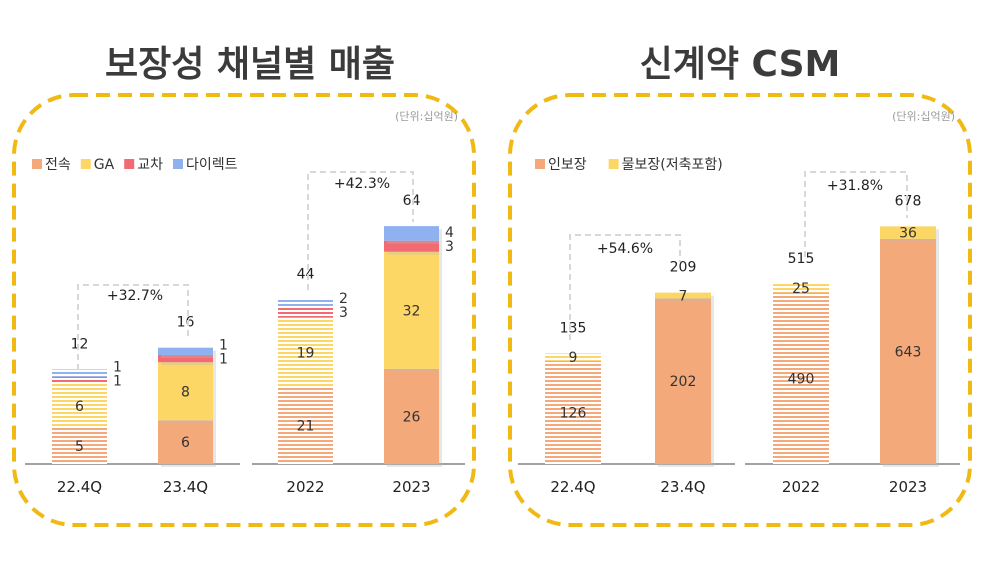 This screenshot has width=988, height=577. What do you see at coordinates (104, 165) in the screenshot?
I see `legend-label: GA` at bounding box center [104, 165].